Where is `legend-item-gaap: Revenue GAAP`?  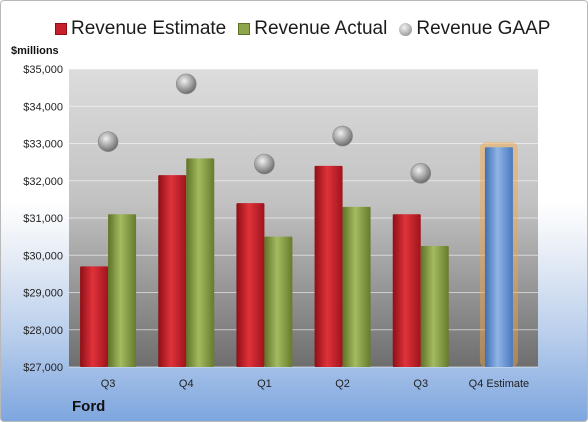 legend-item-gaap: Revenue GAAP is located at coordinates (474, 29).